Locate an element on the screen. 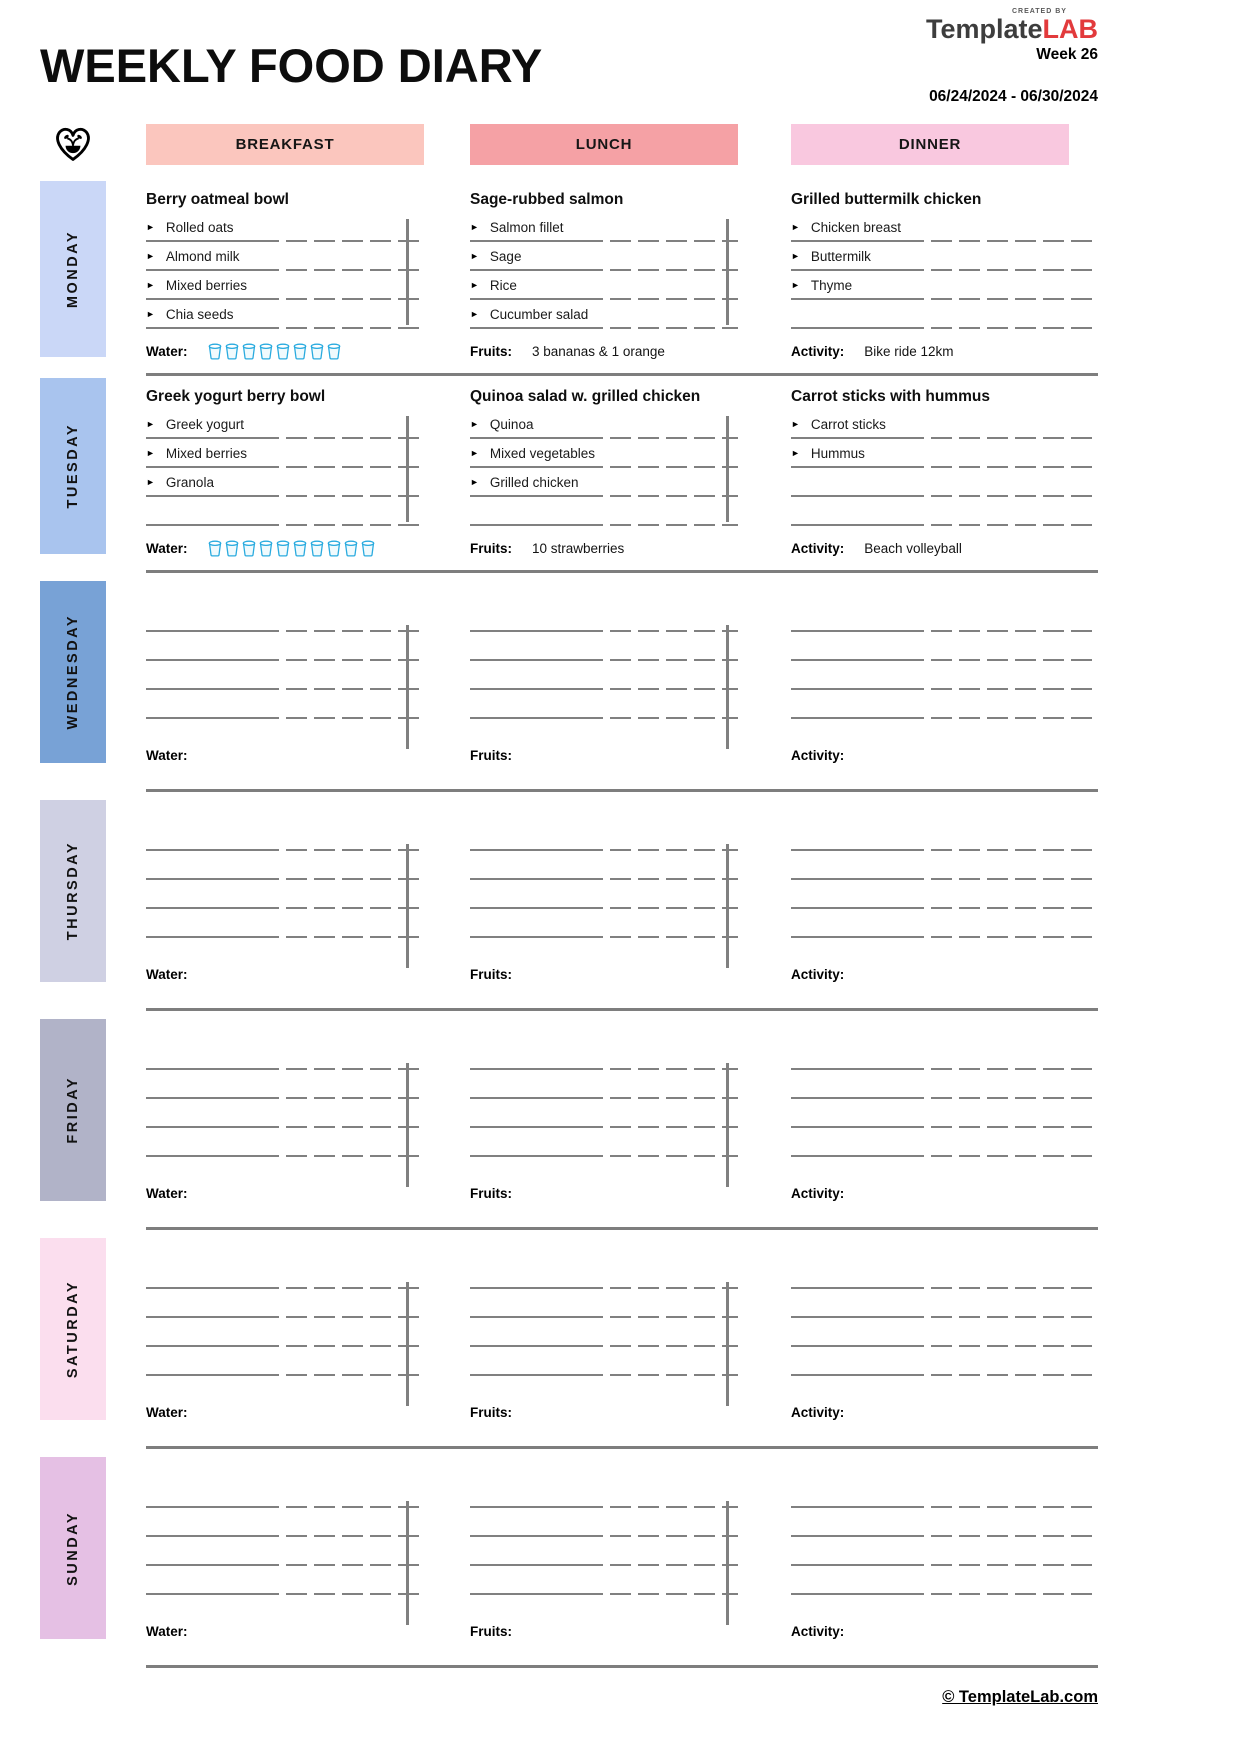  meal-item: ► Mixed berries is located at coordinates (196, 453).